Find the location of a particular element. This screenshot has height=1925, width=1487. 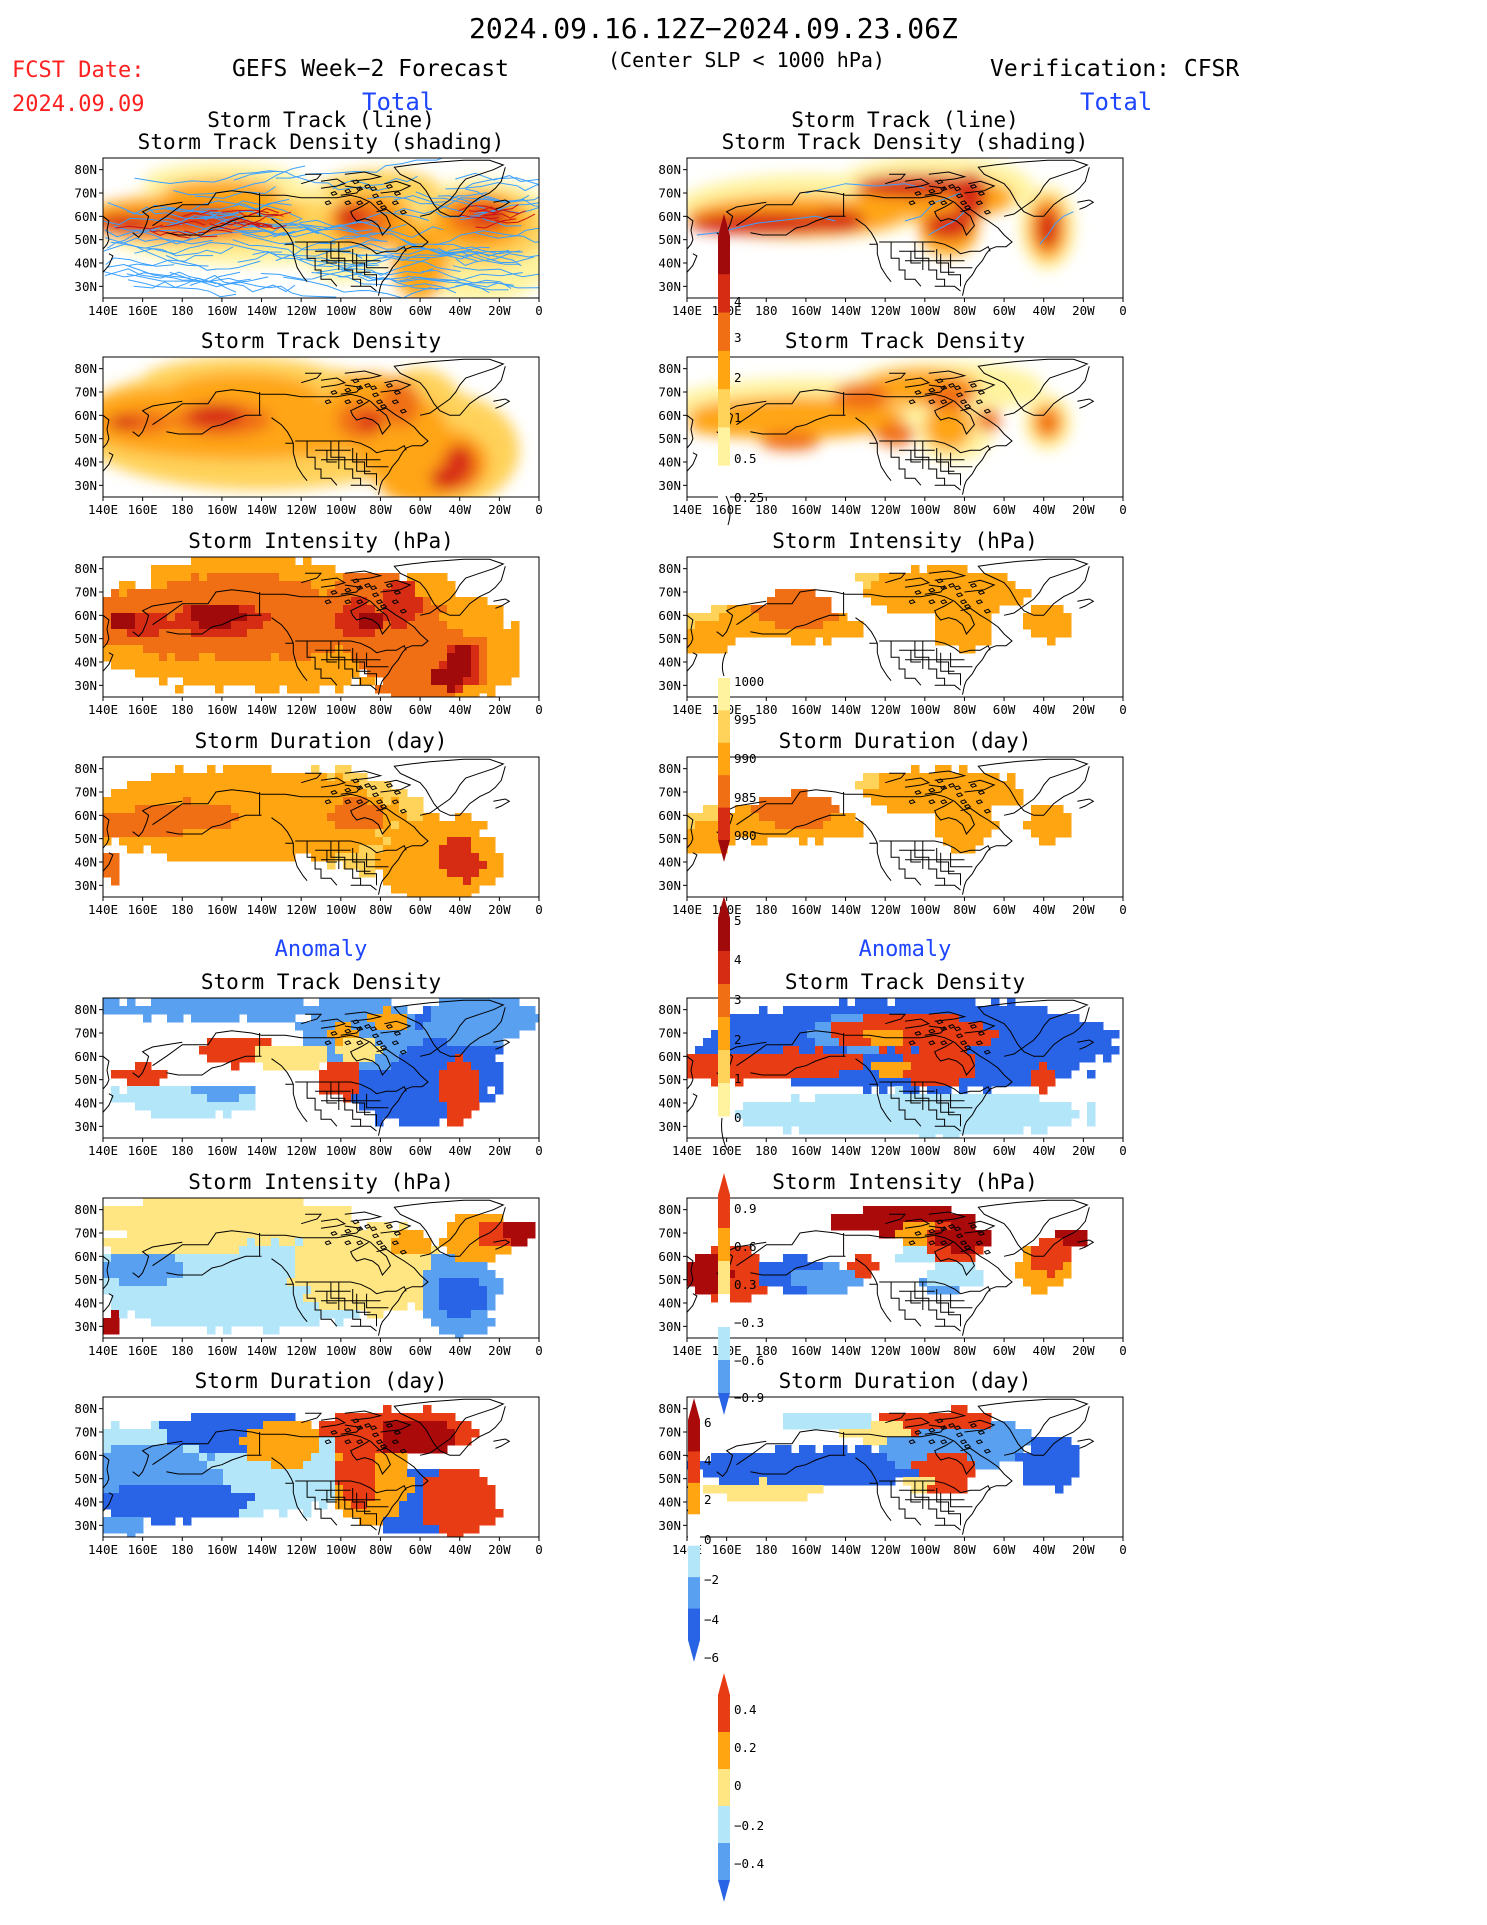

lat-tick-label: 60N is located at coordinates (669, 1056).